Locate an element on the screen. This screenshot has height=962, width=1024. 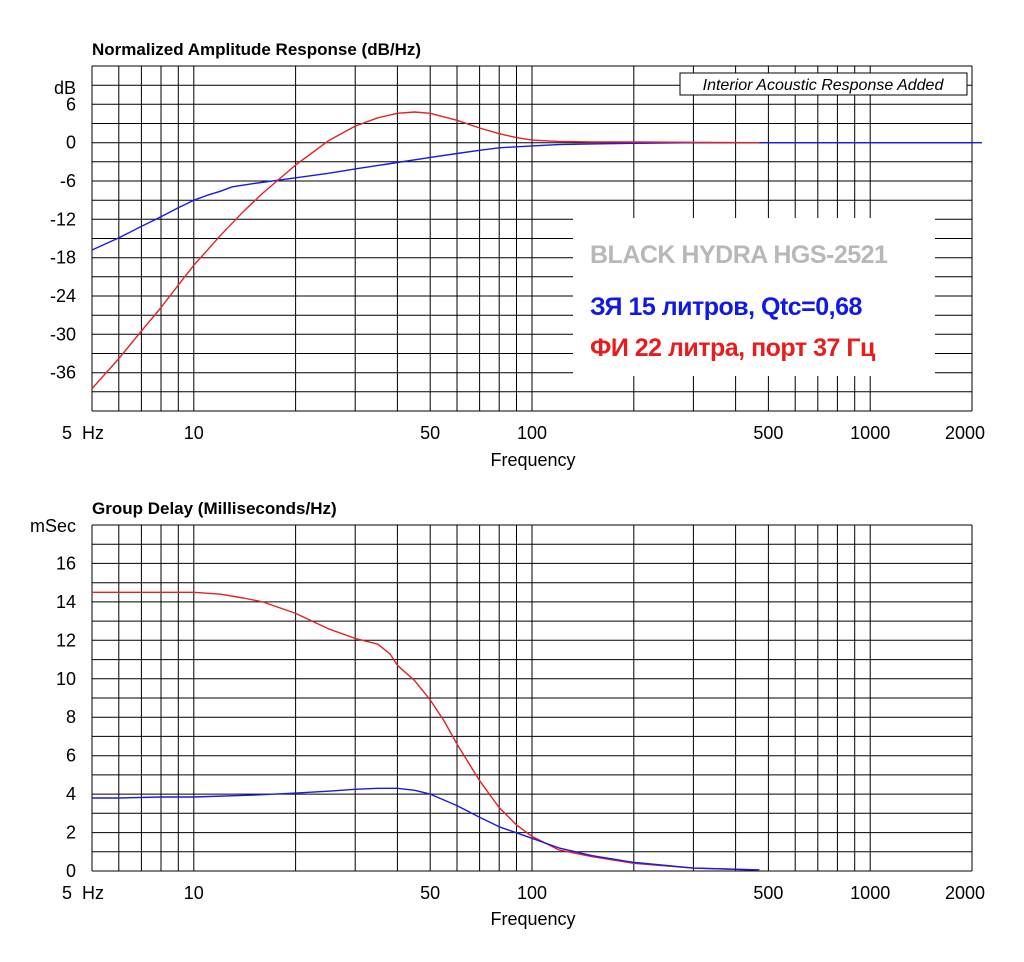
y-tick-label: 4 is located at coordinates (71, 794).